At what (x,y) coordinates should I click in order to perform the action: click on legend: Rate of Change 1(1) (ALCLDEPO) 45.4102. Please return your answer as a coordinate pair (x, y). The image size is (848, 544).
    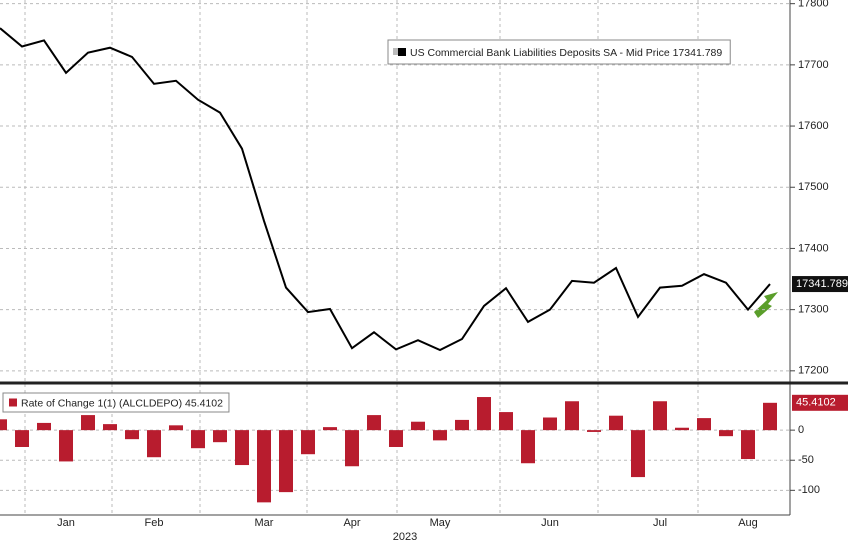
    Looking at the image, I should click on (116, 402).